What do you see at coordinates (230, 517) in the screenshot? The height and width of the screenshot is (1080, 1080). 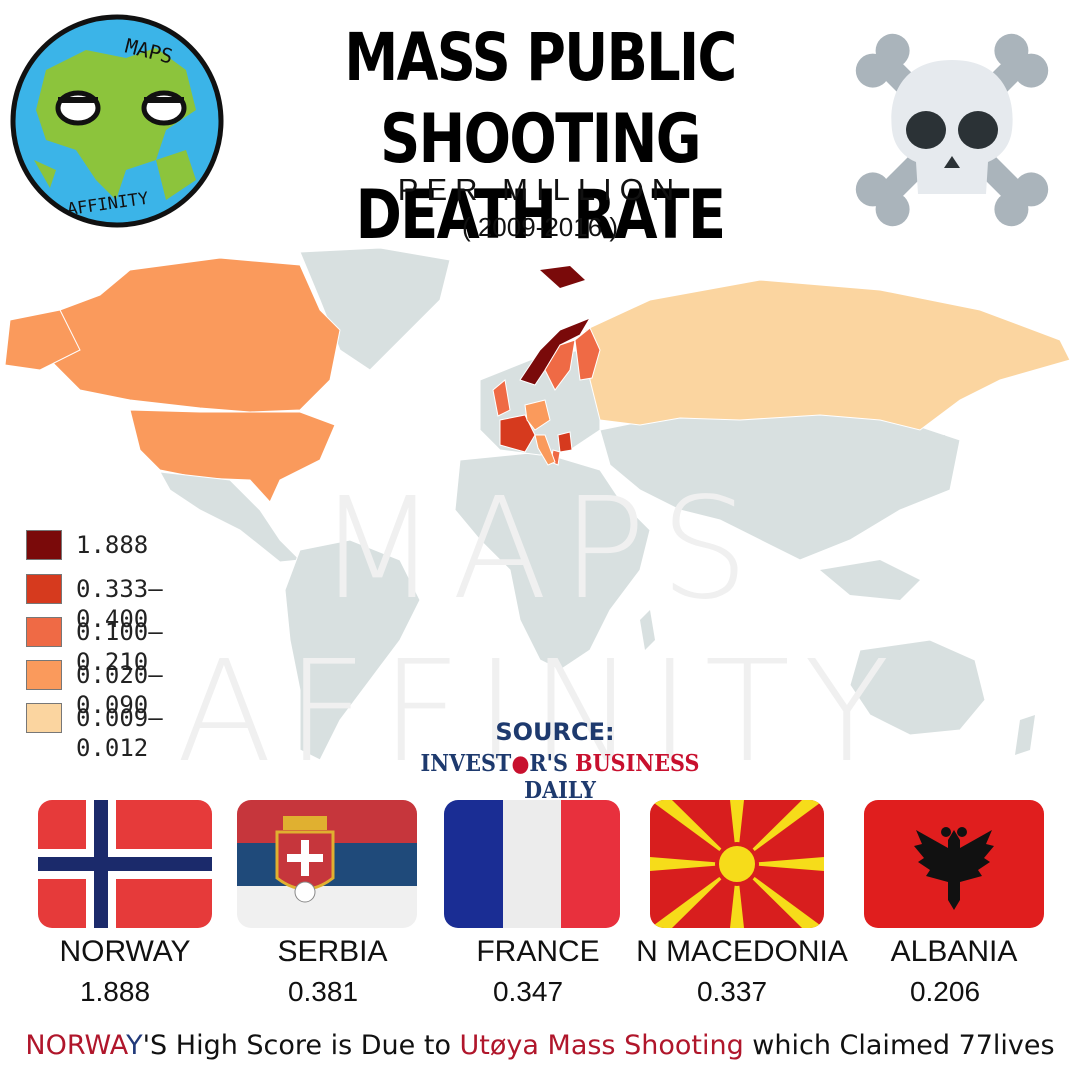 I see `mexico-region` at bounding box center [230, 517].